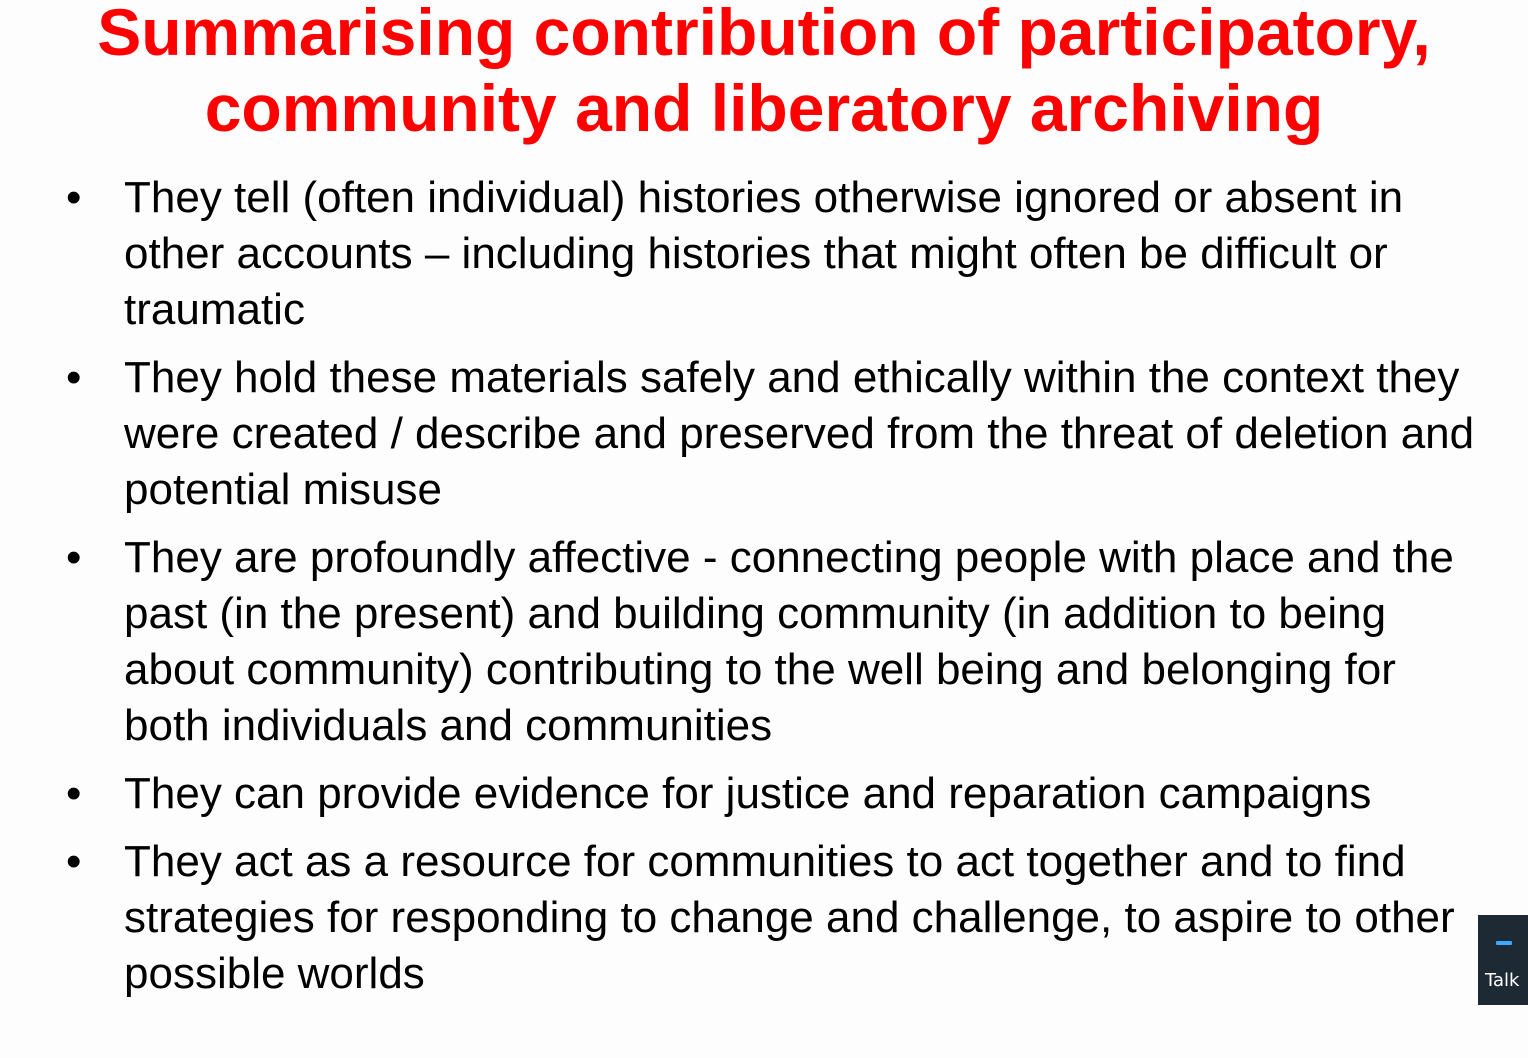 This screenshot has height=1058, width=1528. I want to click on minimize-icon, so click(1504, 943).